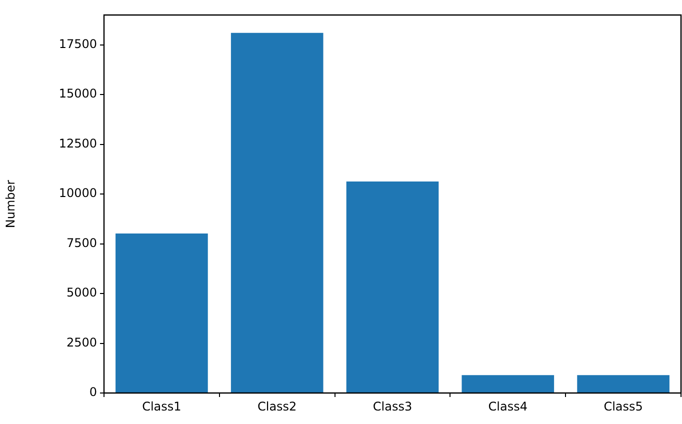  Describe the element at coordinates (277, 406) in the screenshot. I see `x-tick-label: Class2` at that location.